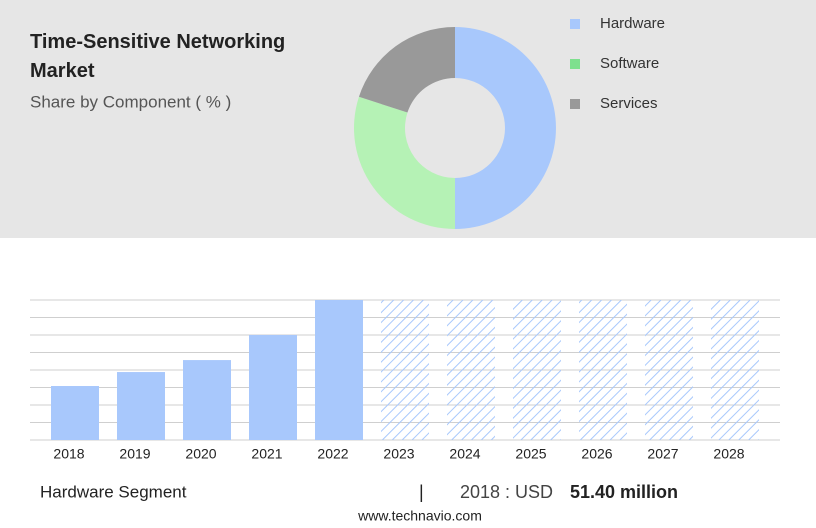 The image size is (816, 528). What do you see at coordinates (629, 63) in the screenshot?
I see `legend-label: Software` at bounding box center [629, 63].